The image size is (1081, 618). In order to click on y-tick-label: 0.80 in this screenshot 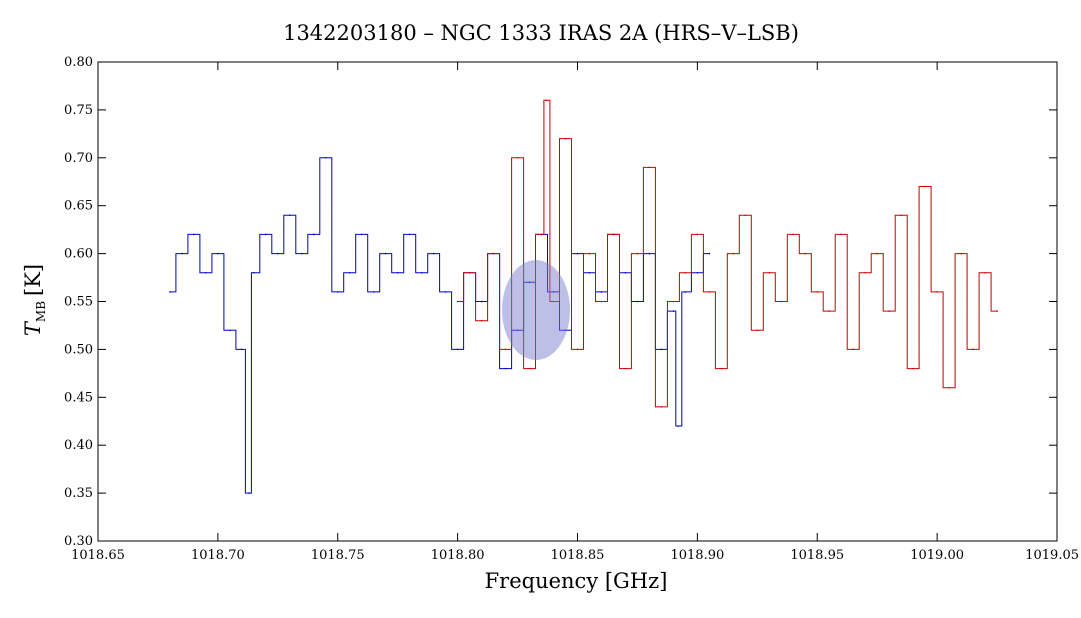, I will do `click(78, 62)`.